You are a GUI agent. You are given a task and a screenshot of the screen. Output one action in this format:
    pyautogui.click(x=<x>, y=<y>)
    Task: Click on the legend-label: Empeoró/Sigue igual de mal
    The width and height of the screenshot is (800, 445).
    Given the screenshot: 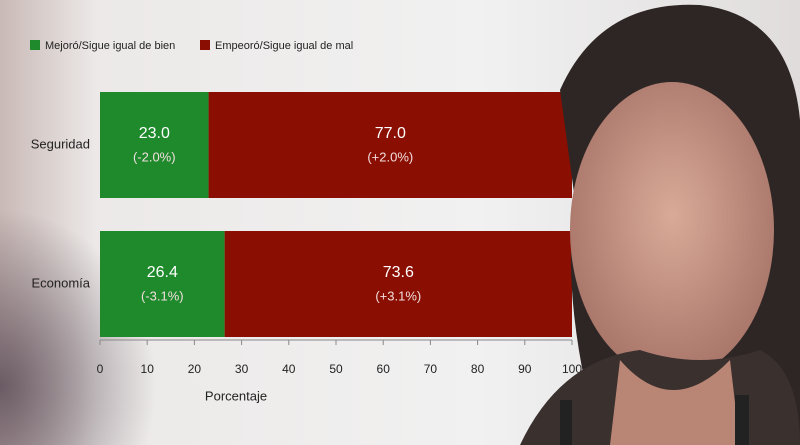 What is the action you would take?
    pyautogui.click(x=284, y=46)
    